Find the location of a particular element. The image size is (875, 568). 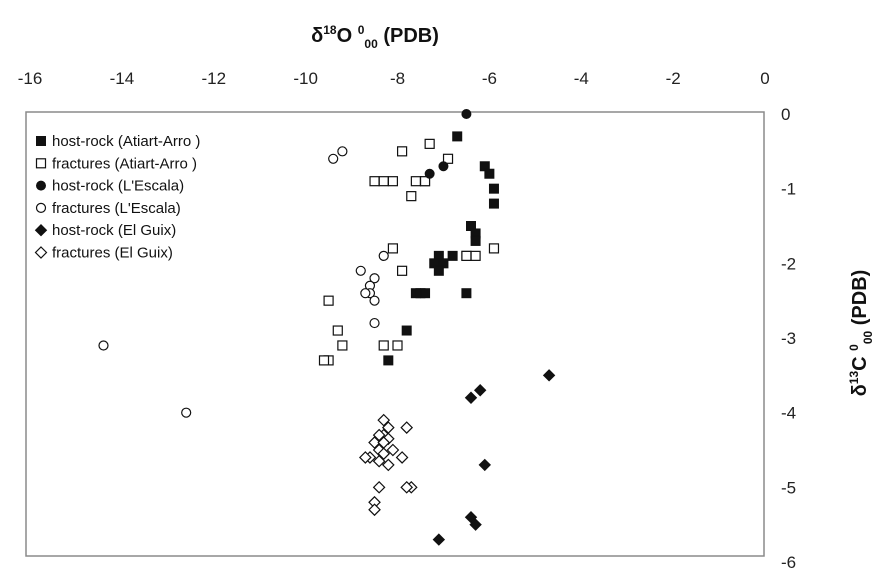

y-tick-label: -5 is located at coordinates (788, 487).